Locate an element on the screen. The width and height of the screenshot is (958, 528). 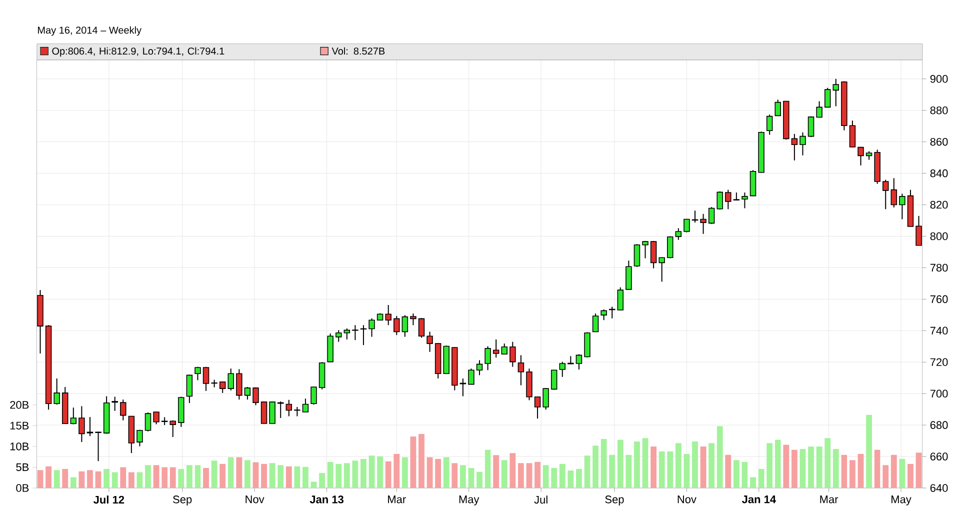
y-tick-label: 900 is located at coordinates (939, 78).